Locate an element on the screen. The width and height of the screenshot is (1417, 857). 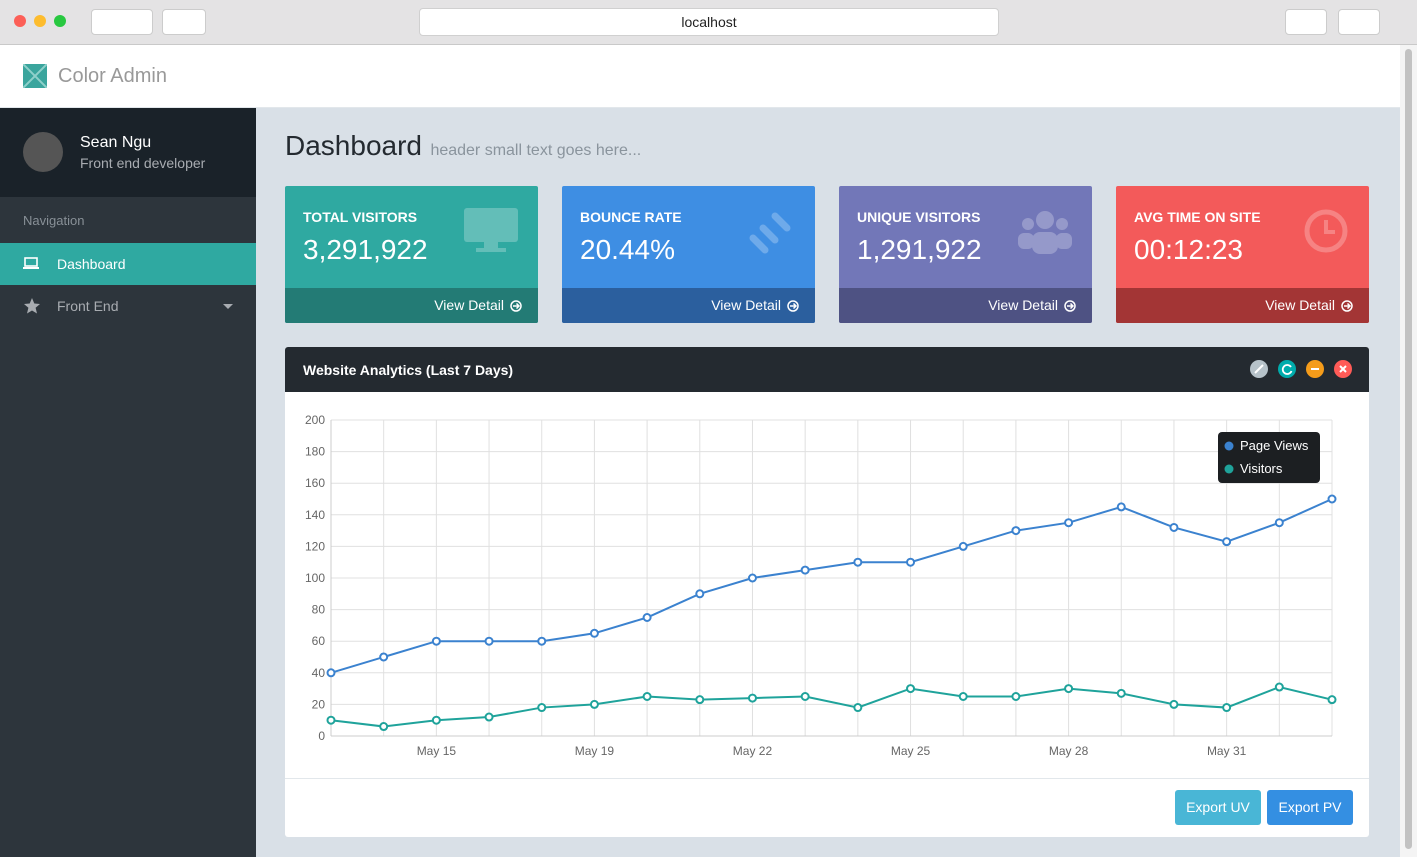
sidebar-toggle is located at coordinates (184, 22).